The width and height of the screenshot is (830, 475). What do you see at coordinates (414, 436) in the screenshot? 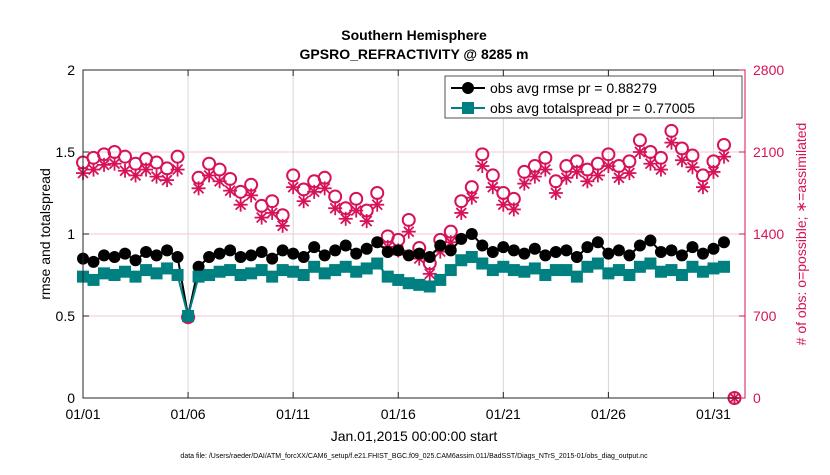
I see `x-axis-label: Jan.01,2015 00:00:00 start` at bounding box center [414, 436].